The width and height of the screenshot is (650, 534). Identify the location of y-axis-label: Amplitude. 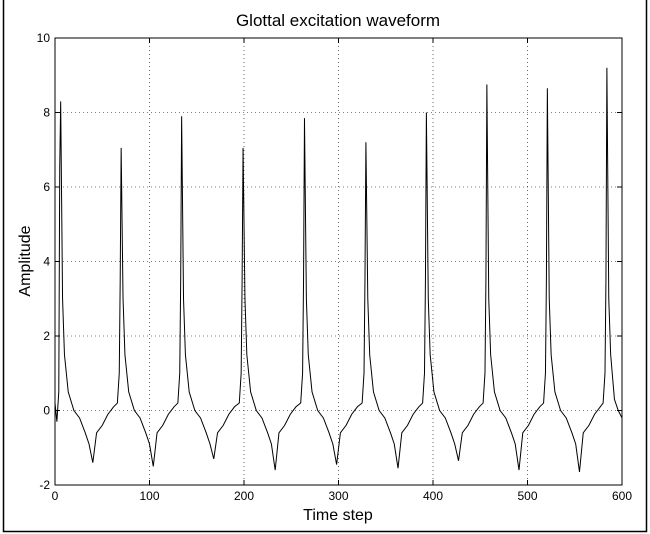
(25, 260).